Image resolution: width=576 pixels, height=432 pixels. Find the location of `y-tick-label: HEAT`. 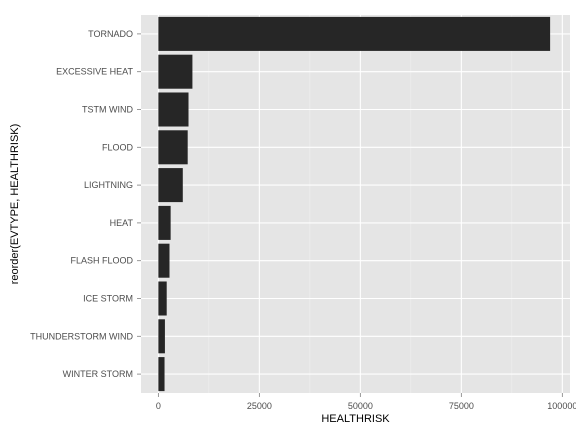

y-tick-label: HEAT is located at coordinates (122, 223).